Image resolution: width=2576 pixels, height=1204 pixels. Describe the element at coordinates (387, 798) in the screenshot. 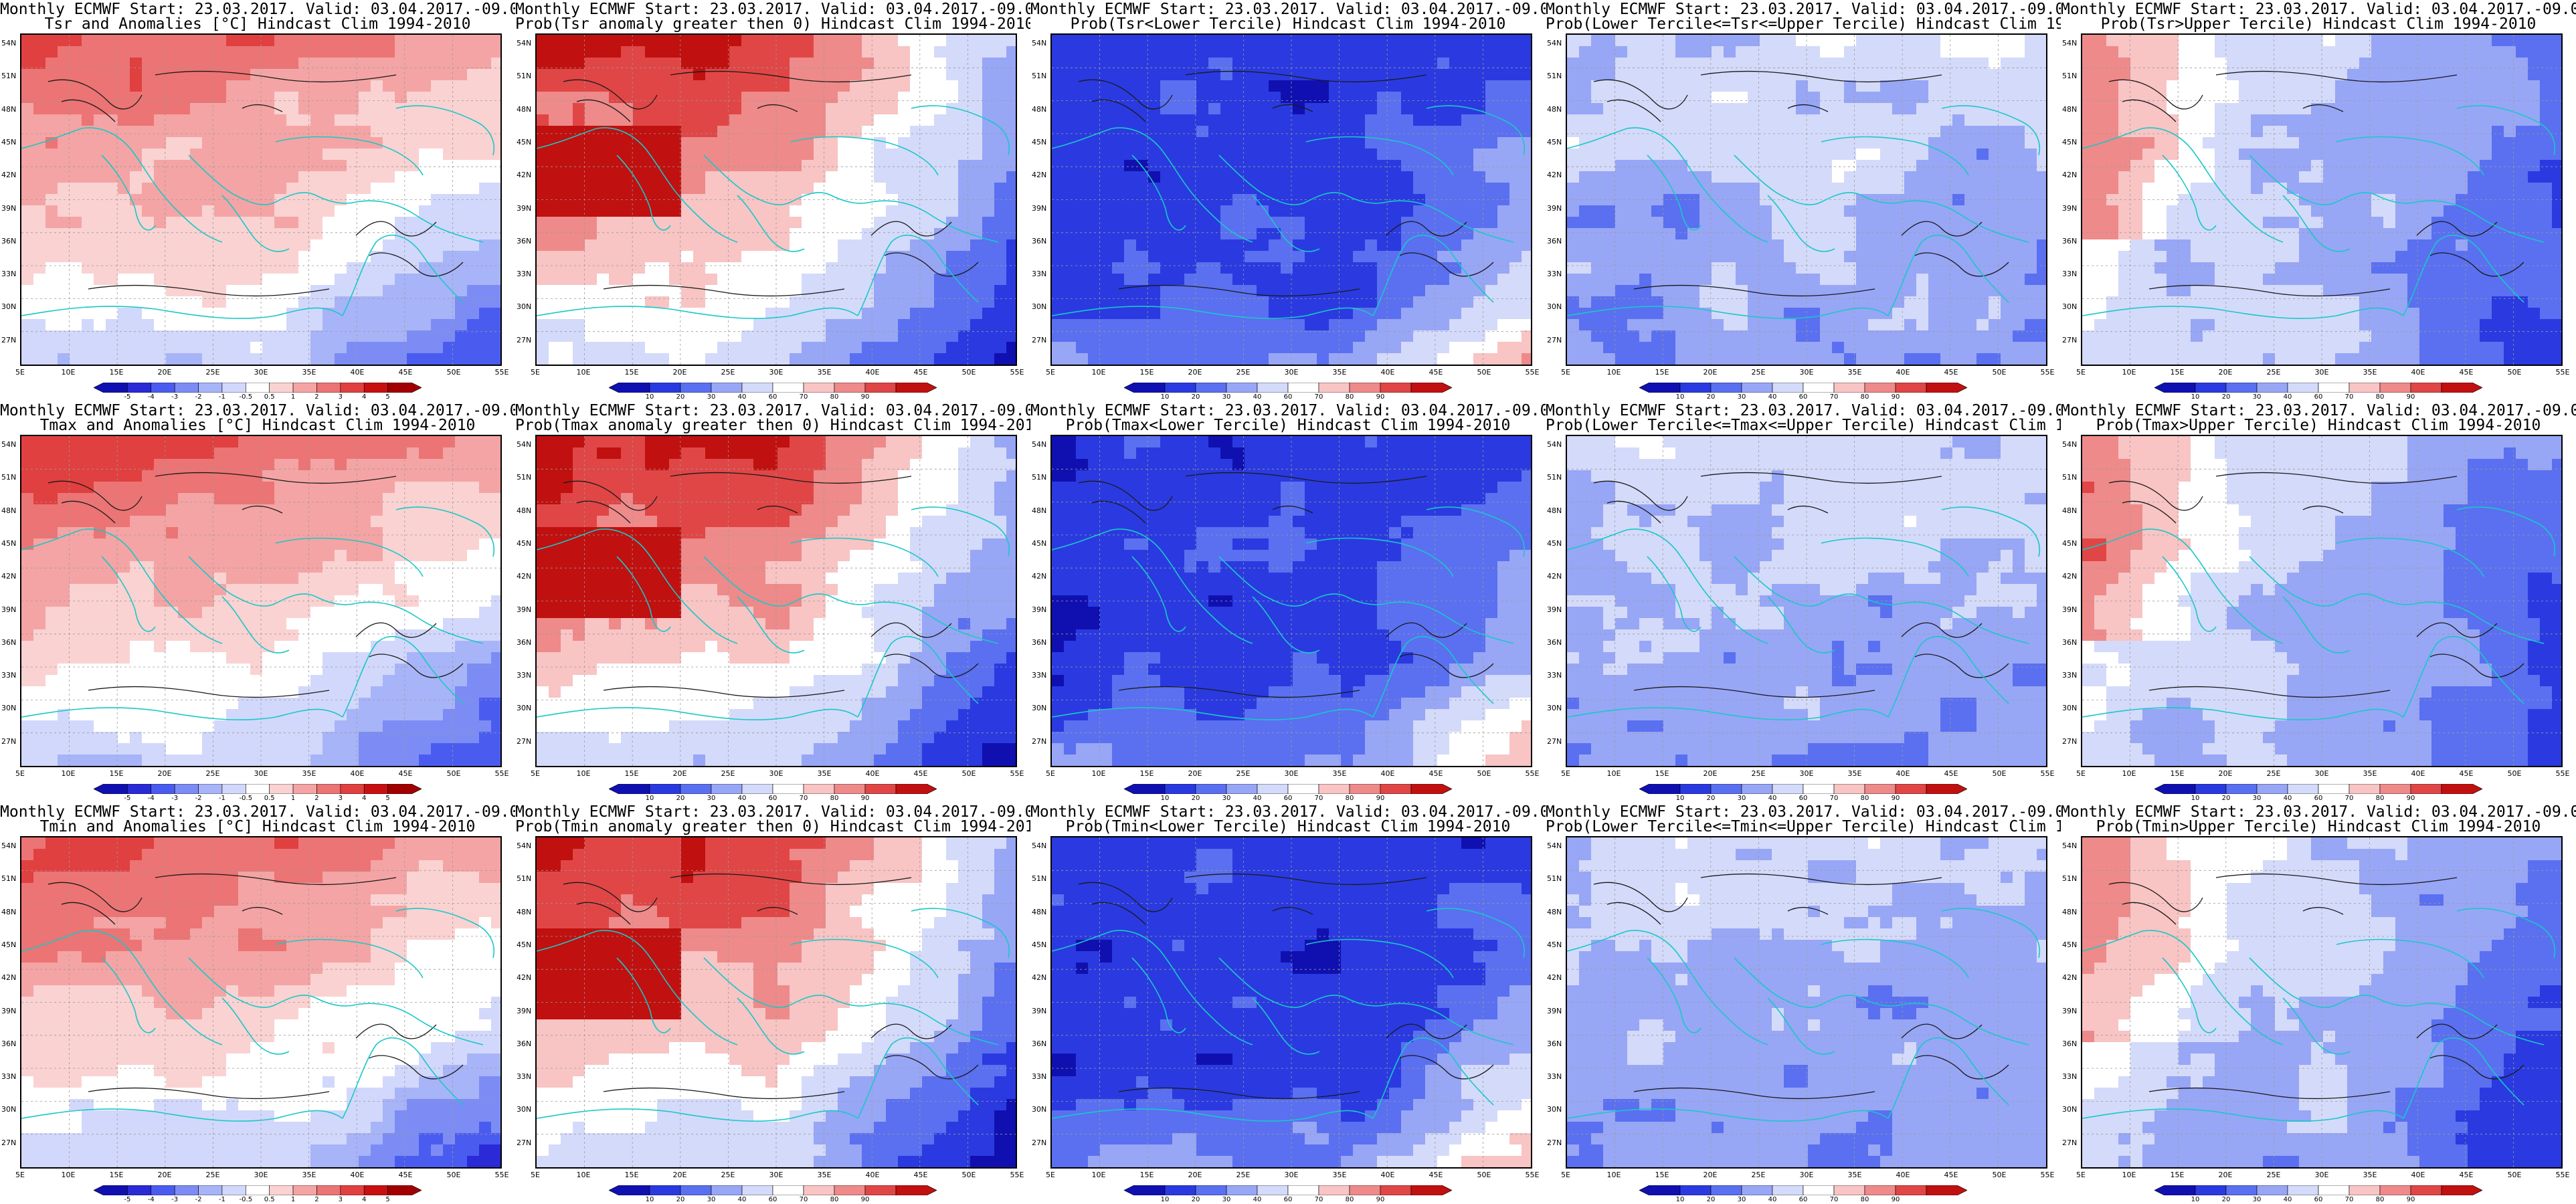

I see `colorbar-tick: 5` at that location.